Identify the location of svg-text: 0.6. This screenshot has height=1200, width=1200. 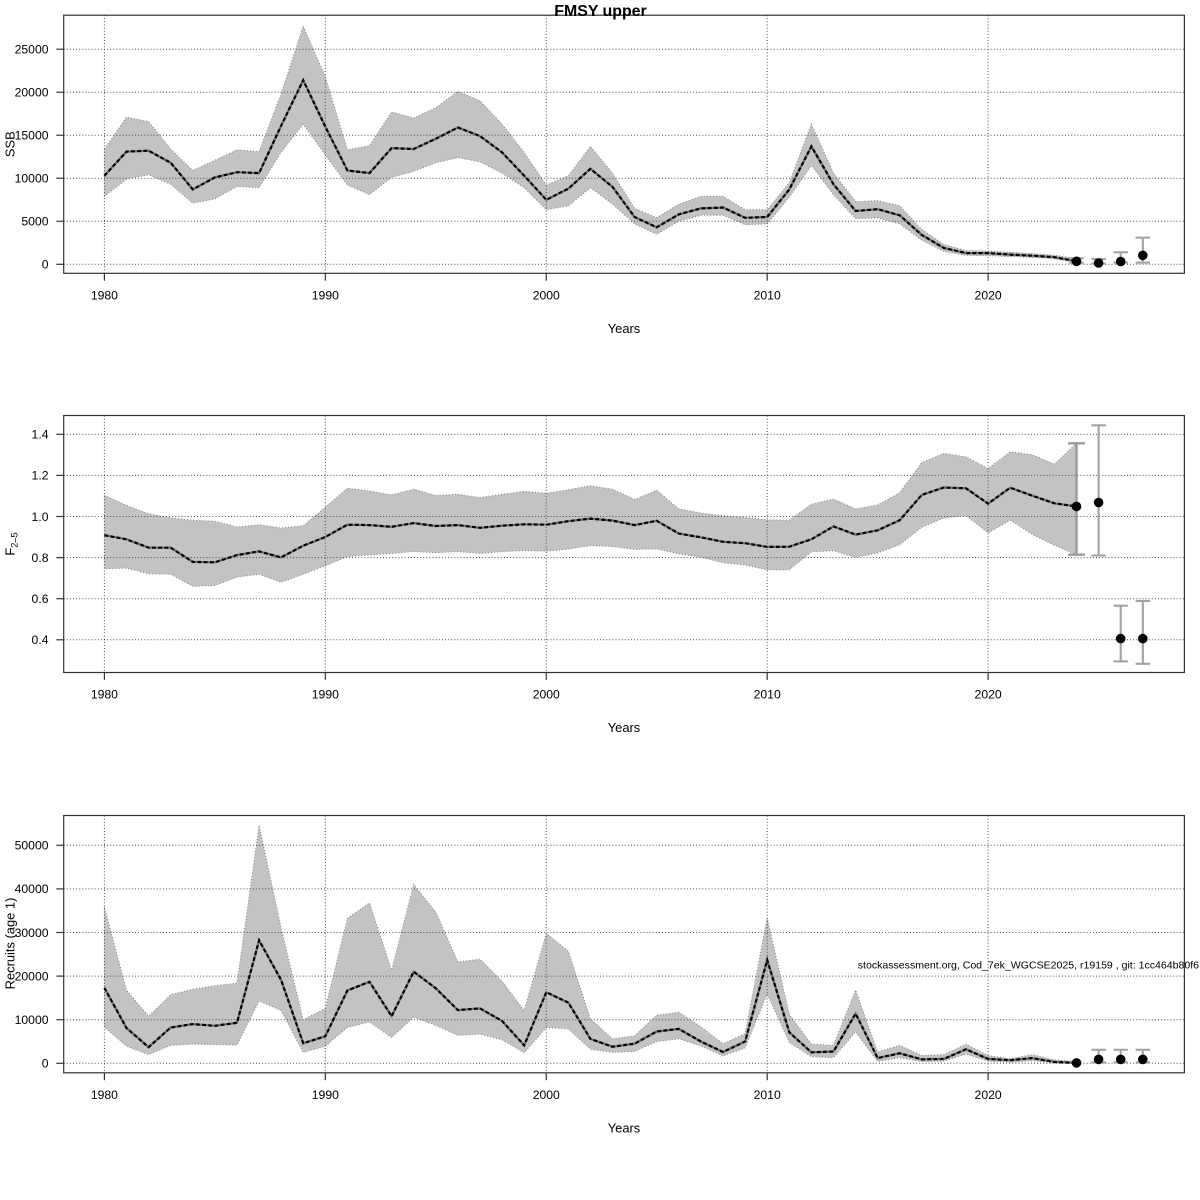
(40, 599).